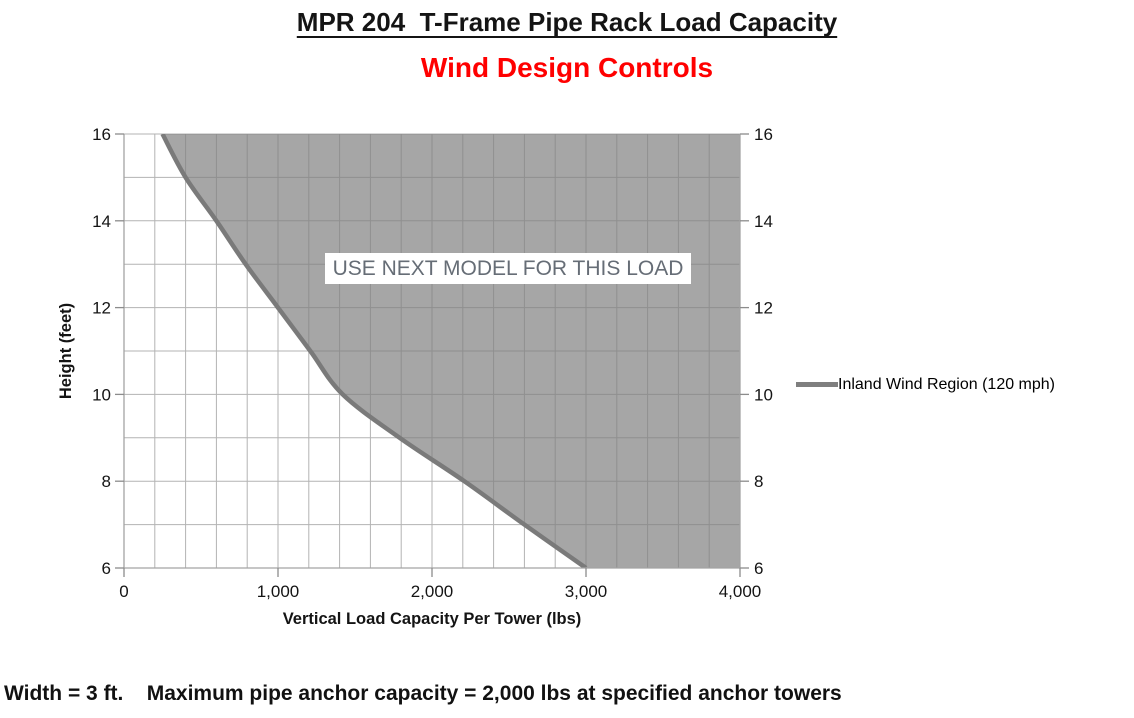 The height and width of the screenshot is (718, 1134). Describe the element at coordinates (432, 591) in the screenshot. I see `x-tick-label: 2,000` at that location.